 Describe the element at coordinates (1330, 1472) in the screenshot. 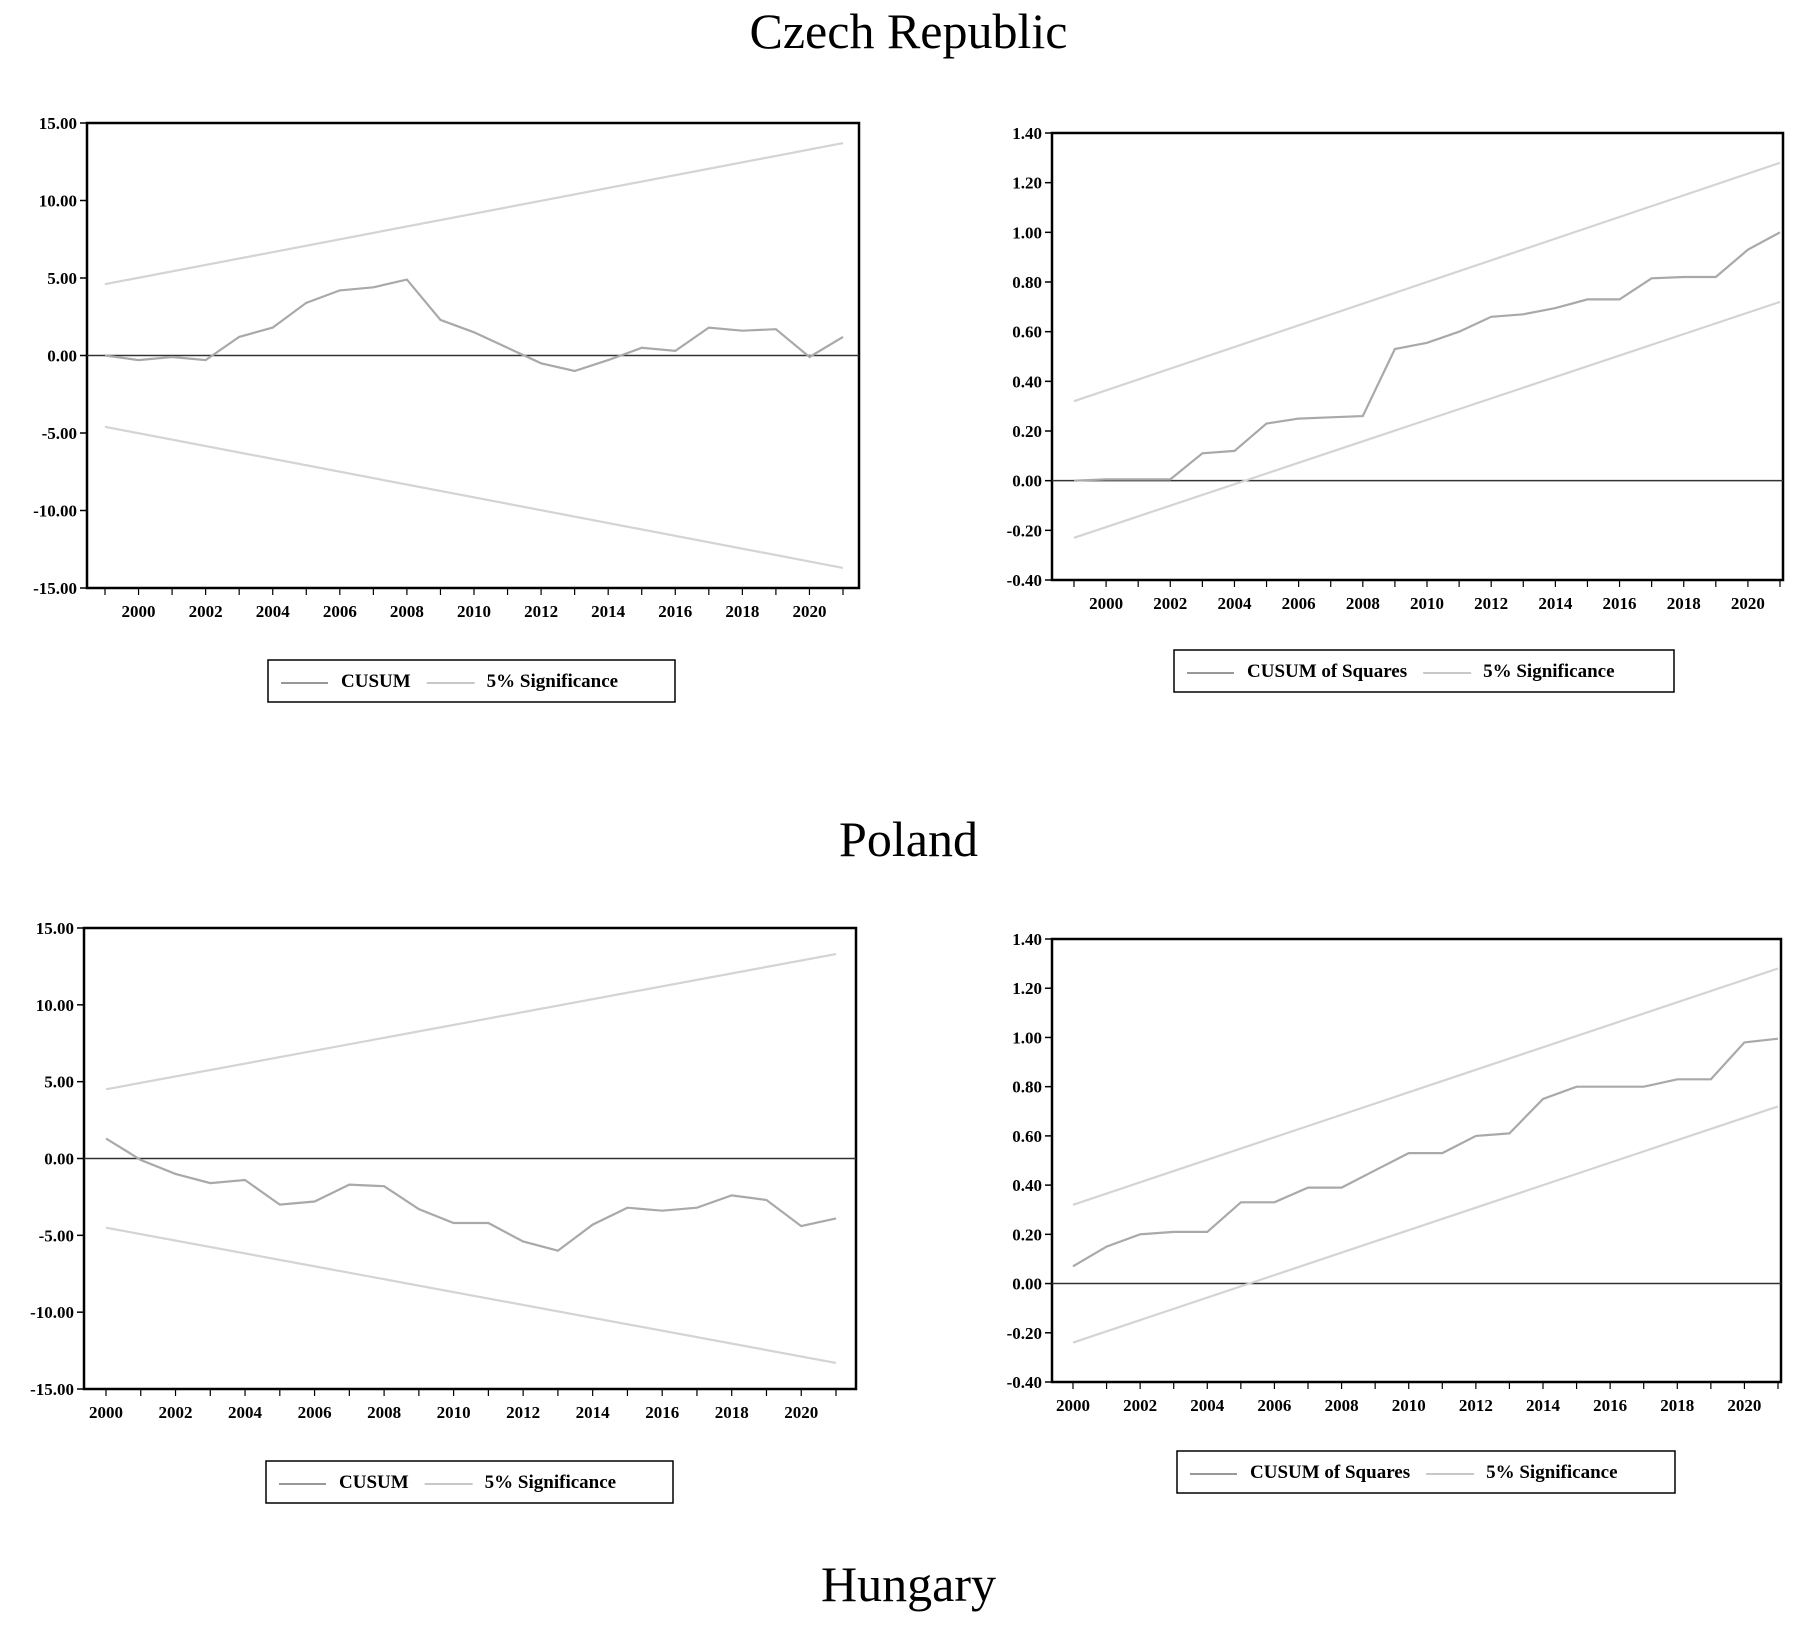

I see `legend-label-series: CUSUM of Squares` at that location.